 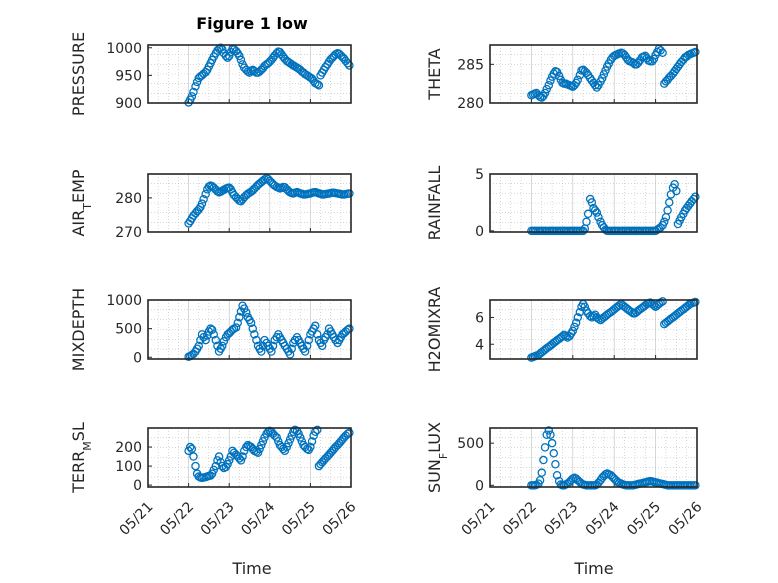 I want to click on plot-area, so click(x=593, y=457).